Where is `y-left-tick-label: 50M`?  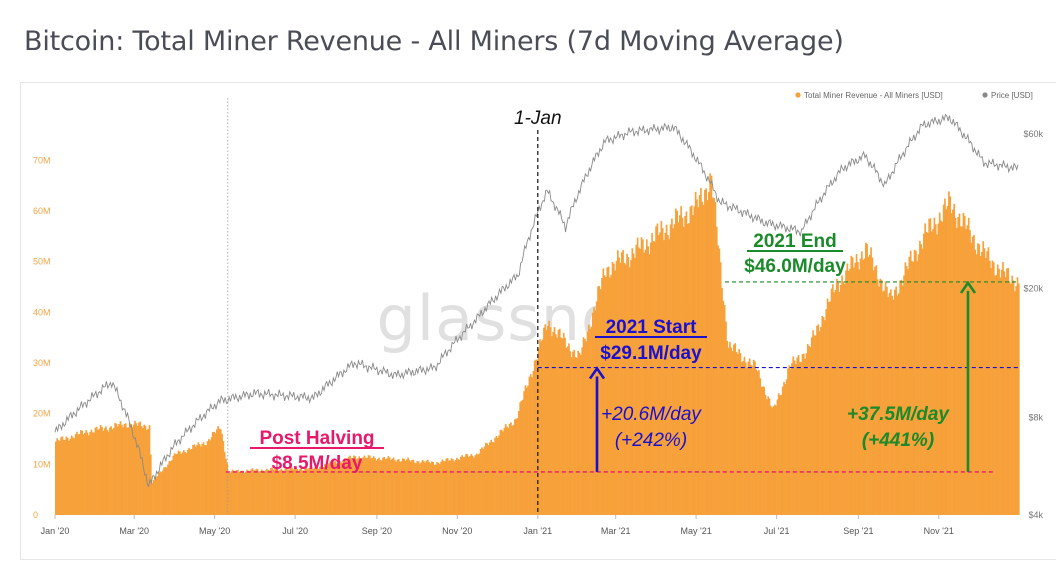 y-left-tick-label: 50M is located at coordinates (42, 262).